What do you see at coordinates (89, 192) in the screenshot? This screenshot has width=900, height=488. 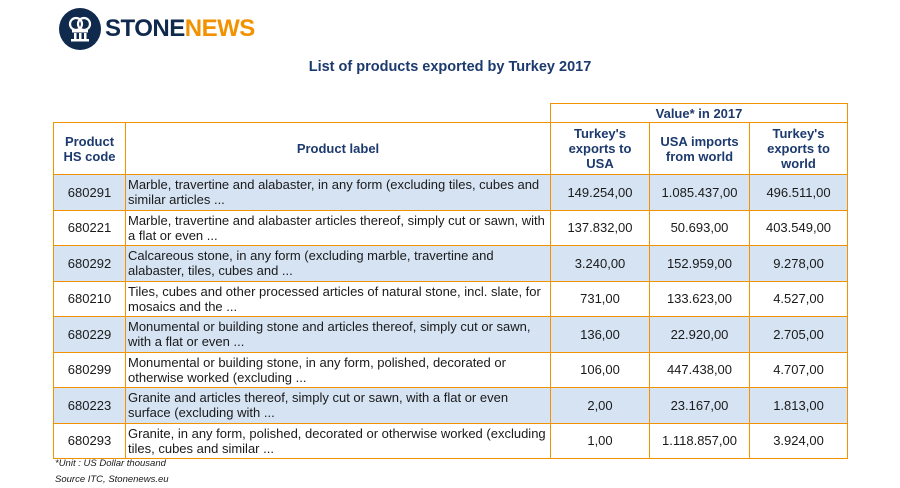 I see `cell-code: 680291` at bounding box center [89, 192].